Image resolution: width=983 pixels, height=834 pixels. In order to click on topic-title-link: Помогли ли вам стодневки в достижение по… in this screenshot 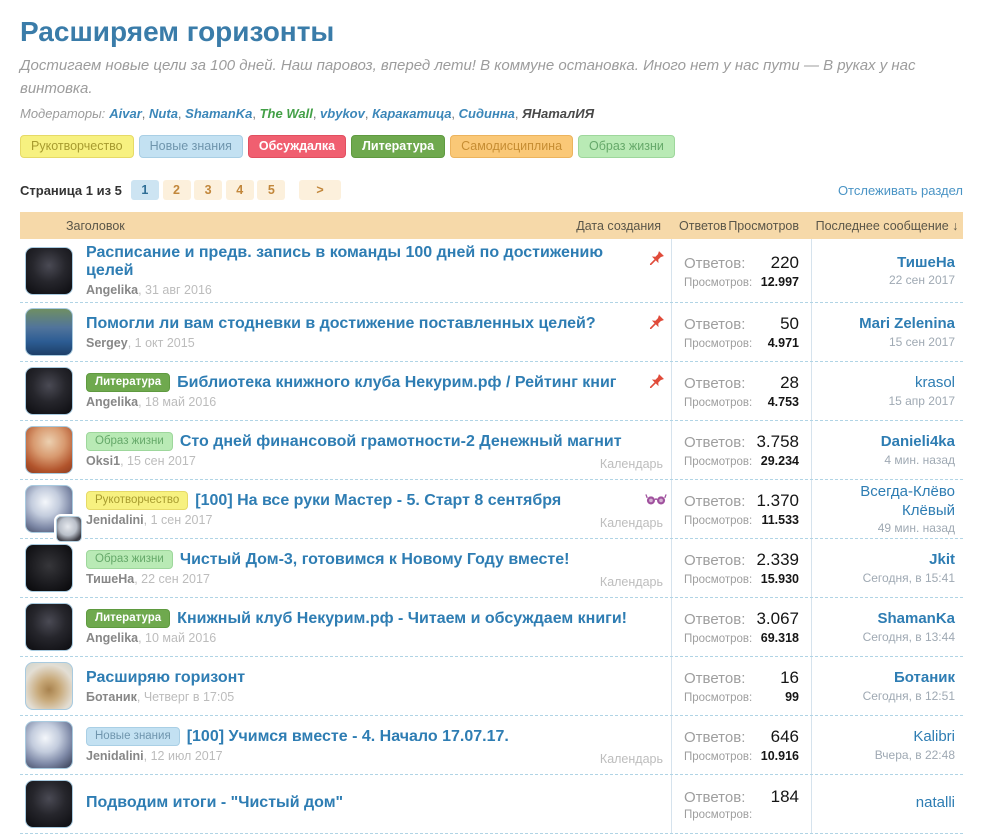, I will do `click(341, 323)`.